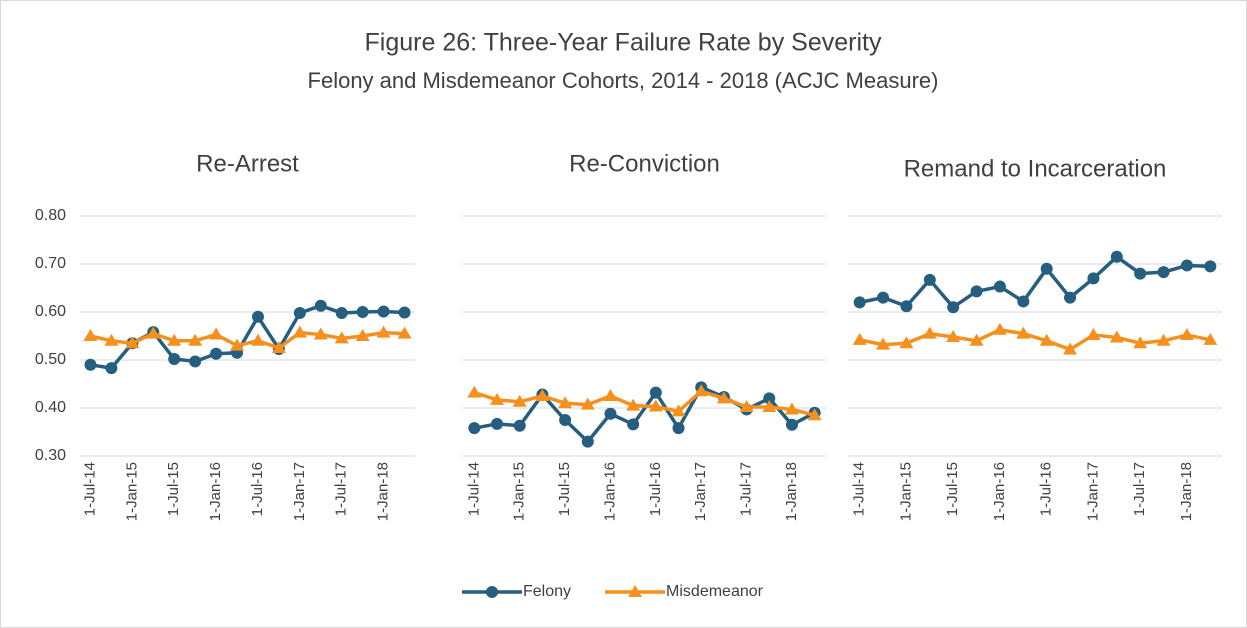  I want to click on legend-label: Felony, so click(547, 591).